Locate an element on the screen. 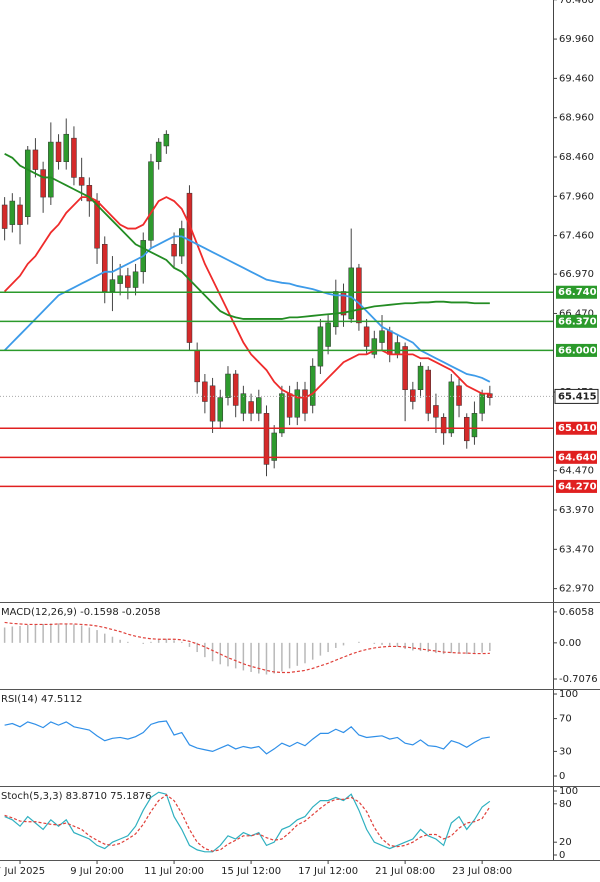 The width and height of the screenshot is (600, 882). y-tick-label: 66.970 is located at coordinates (576, 274).